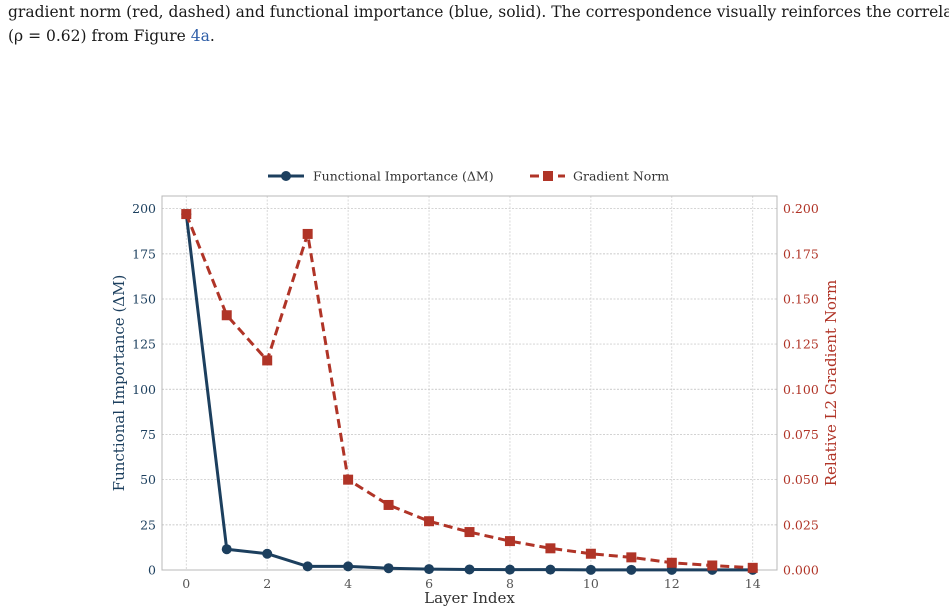  What do you see at coordinates (801, 434) in the screenshot?
I see `right-y-tick-label: 0.075` at bounding box center [801, 434].